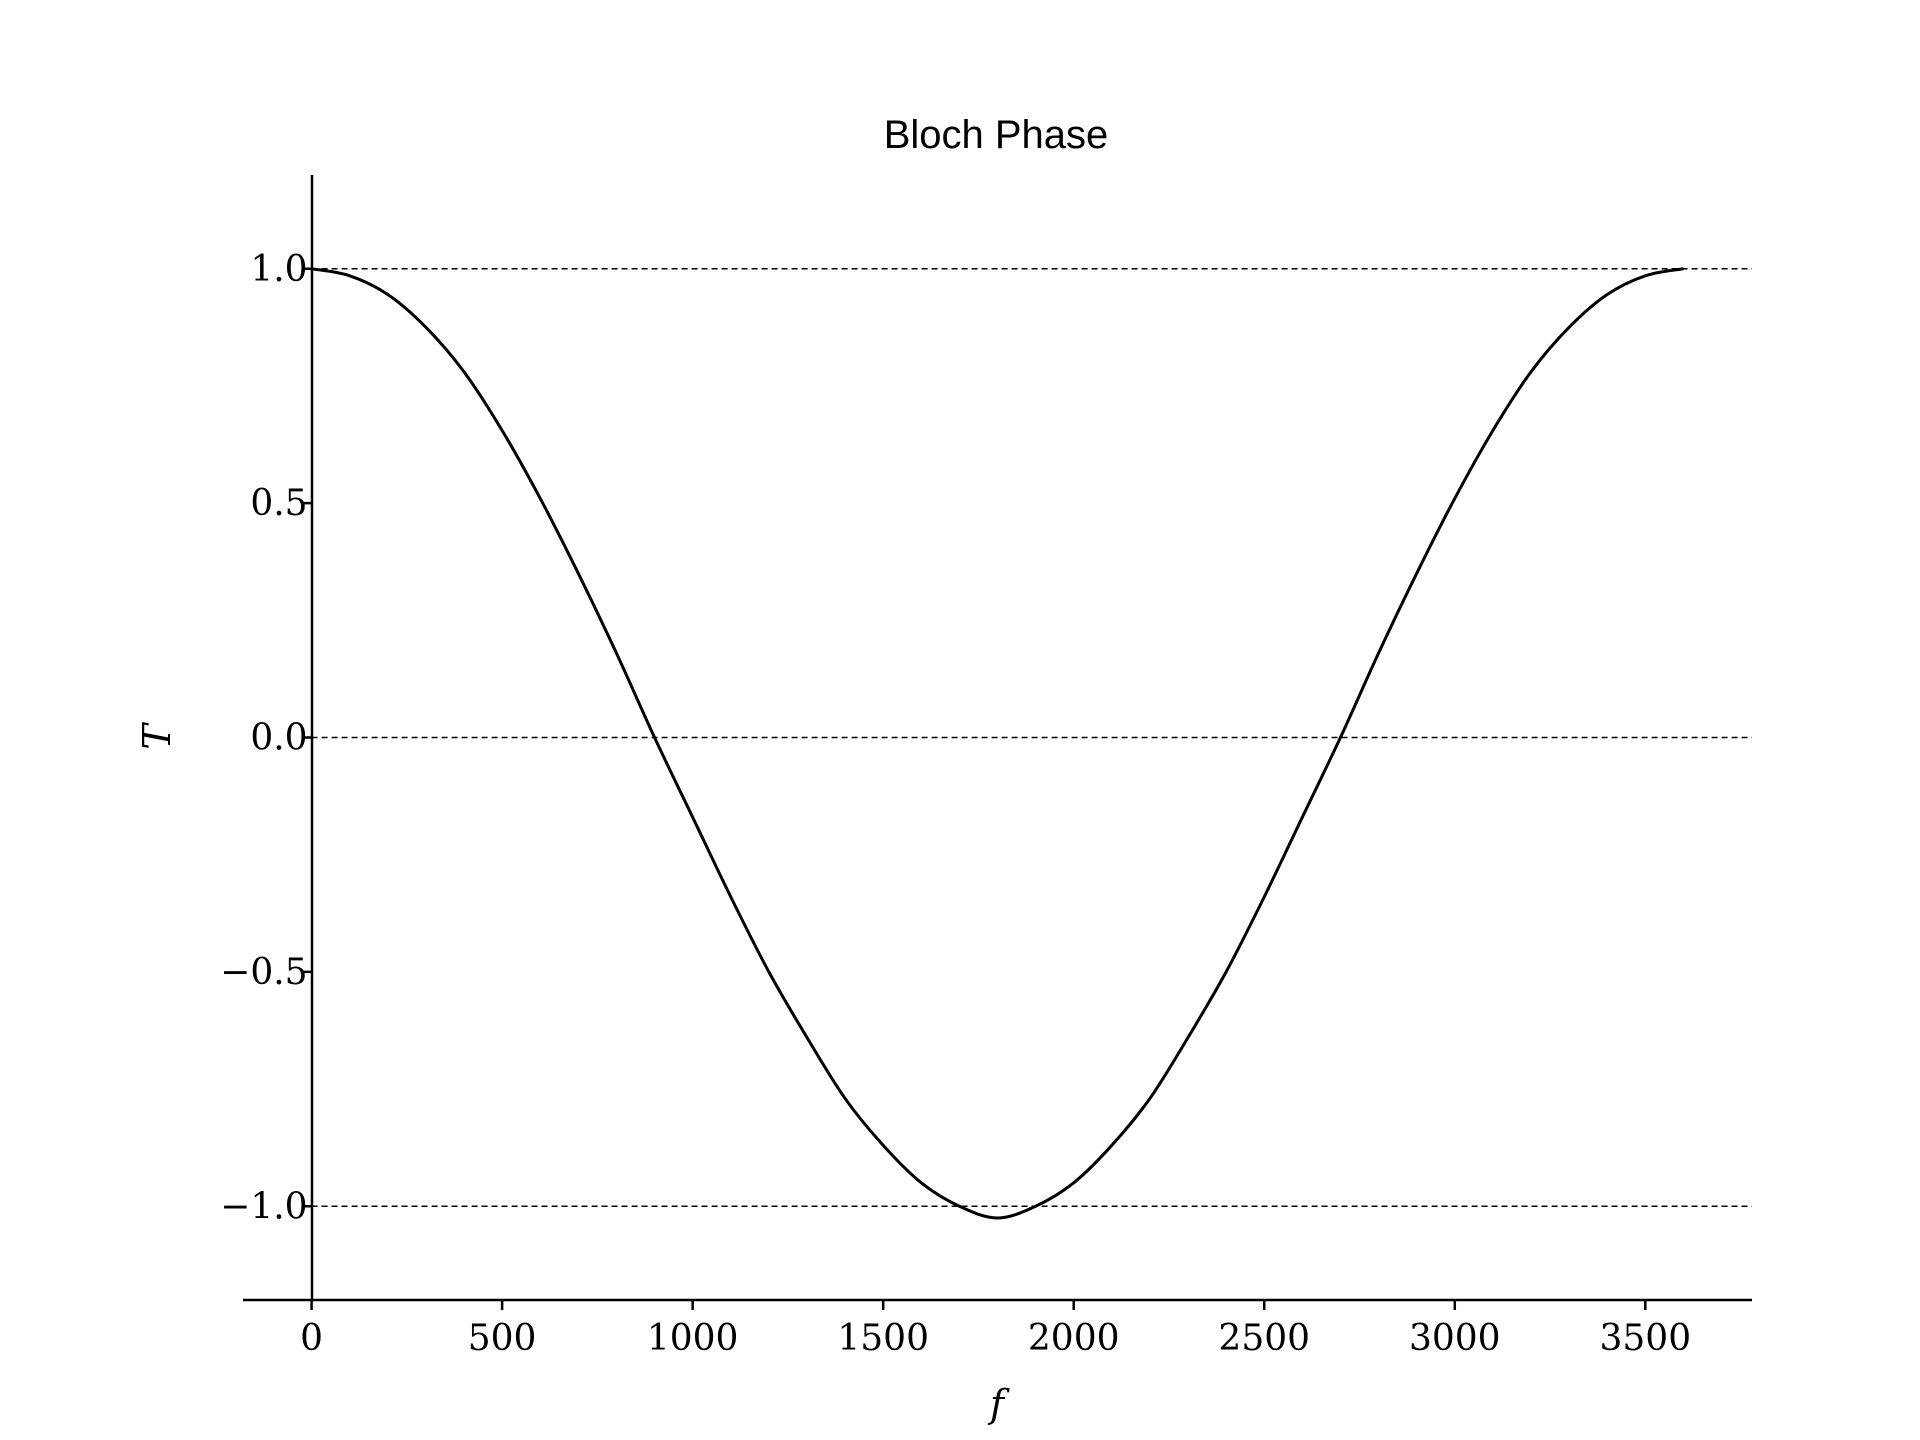 The width and height of the screenshot is (1920, 1440). Describe the element at coordinates (278, 269) in the screenshot. I see `y-tick-label: 1.0` at that location.